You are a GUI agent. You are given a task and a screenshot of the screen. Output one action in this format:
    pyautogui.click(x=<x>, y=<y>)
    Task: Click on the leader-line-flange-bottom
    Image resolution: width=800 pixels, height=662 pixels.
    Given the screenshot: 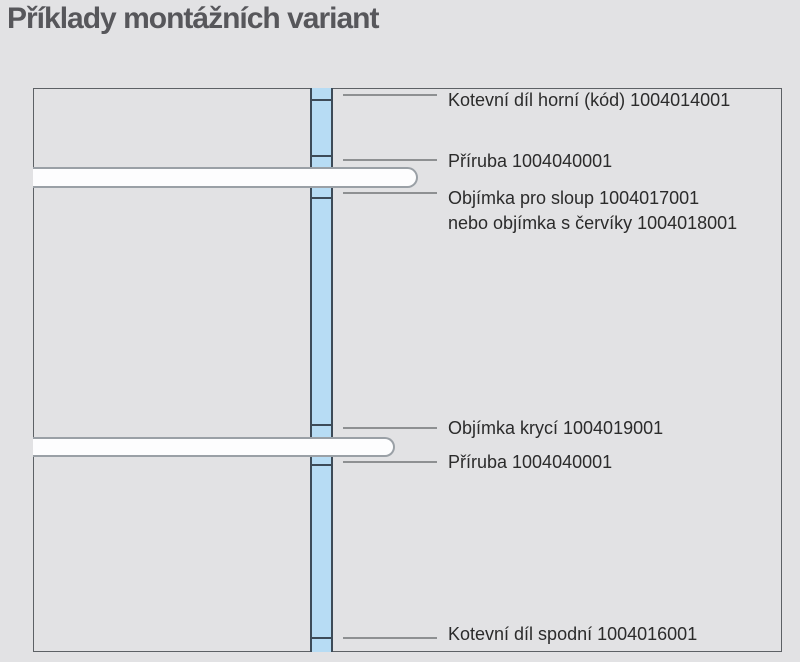 What is the action you would take?
    pyautogui.click(x=390, y=462)
    